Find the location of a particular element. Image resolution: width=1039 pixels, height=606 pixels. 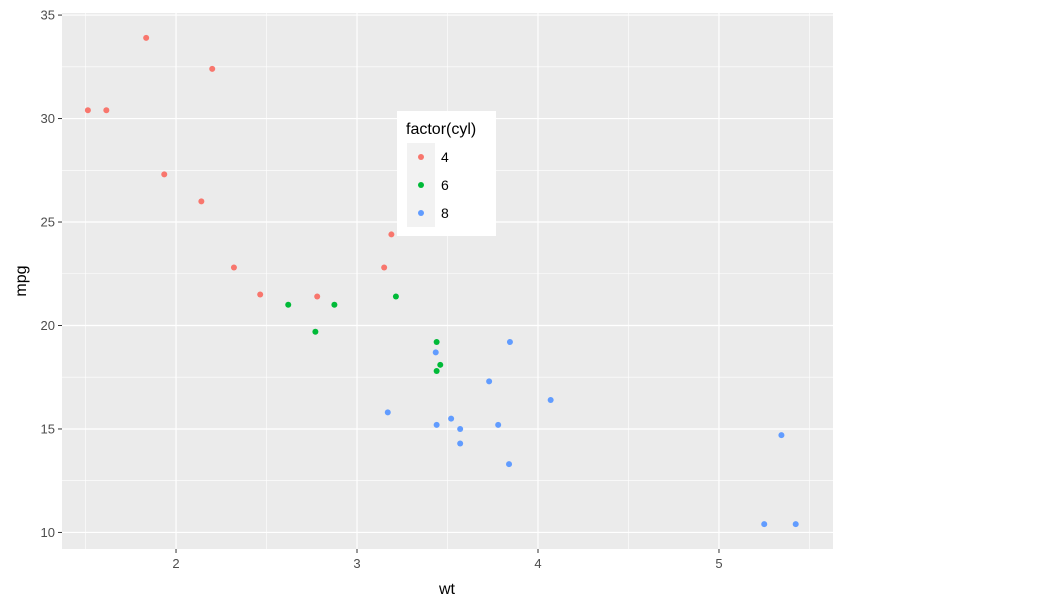

y-axis-title: mpg is located at coordinates (21, 280).